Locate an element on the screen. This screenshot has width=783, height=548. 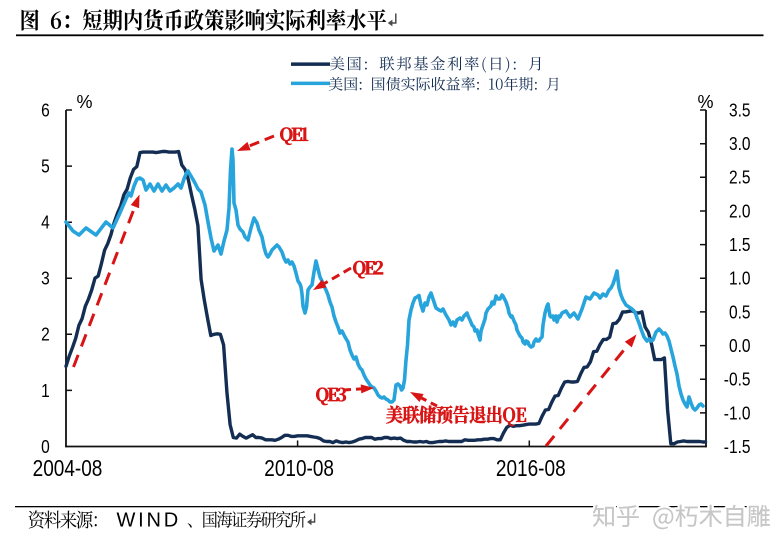
svg-text: 1.5 is located at coordinates (740, 245).